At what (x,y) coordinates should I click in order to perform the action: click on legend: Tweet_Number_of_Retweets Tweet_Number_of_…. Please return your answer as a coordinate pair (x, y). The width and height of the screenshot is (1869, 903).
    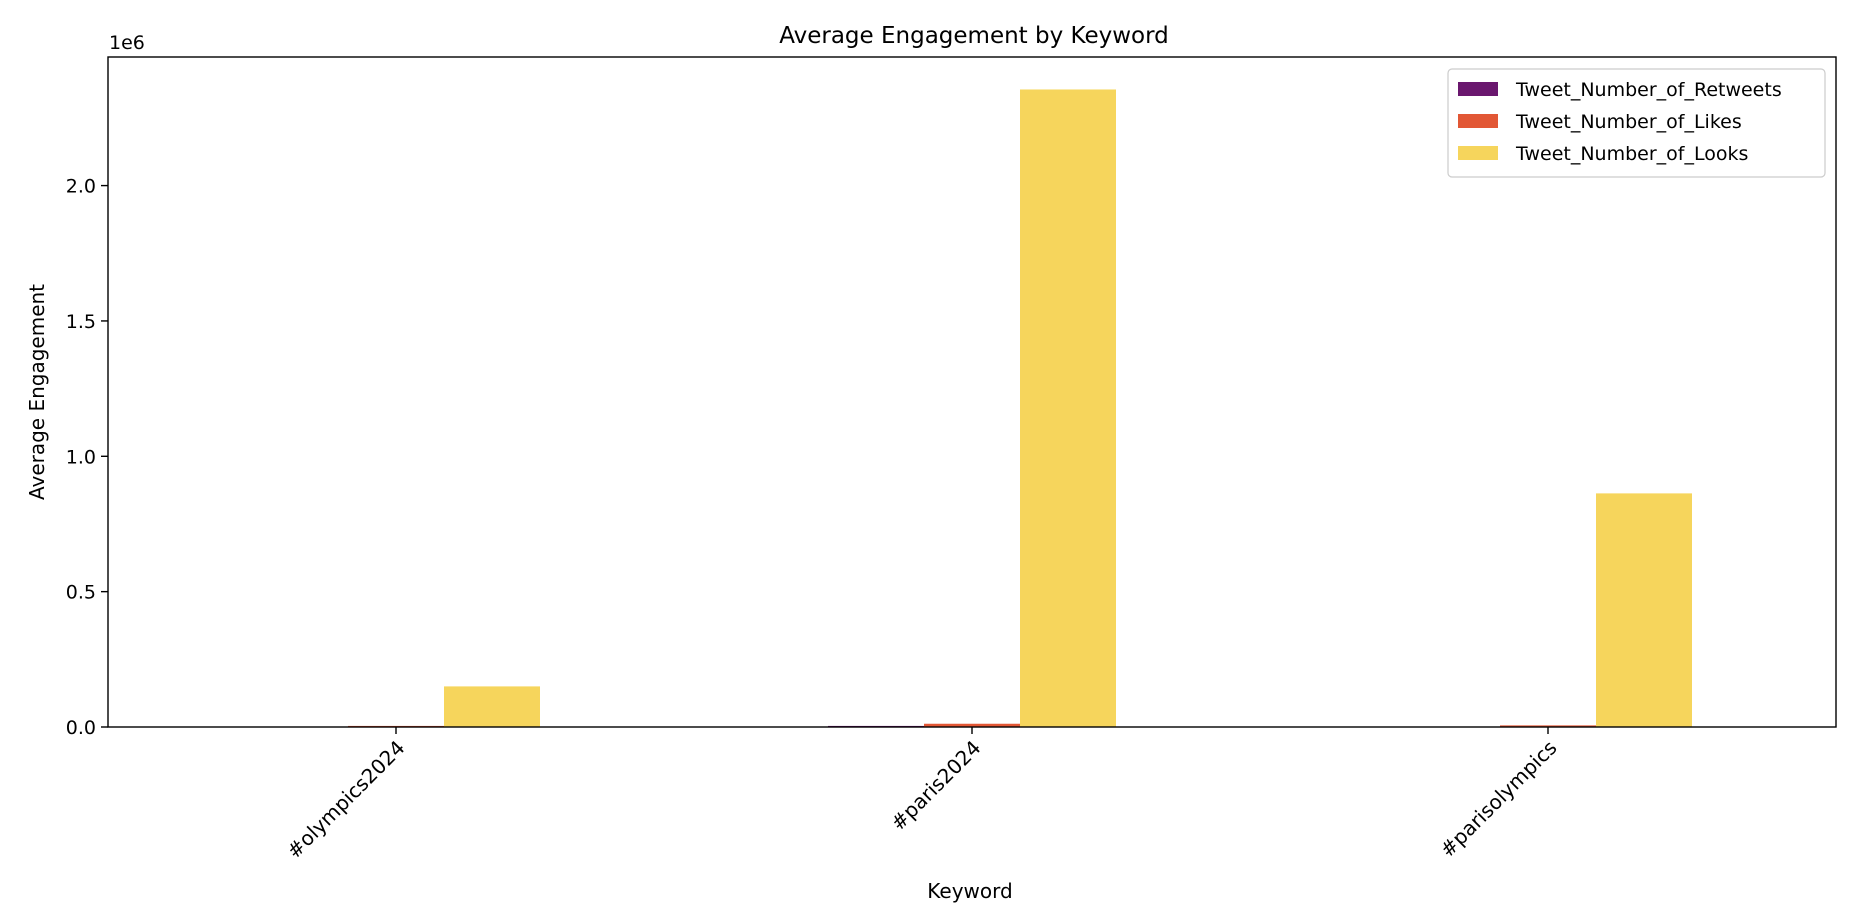
    Looking at the image, I should click on (1636, 123).